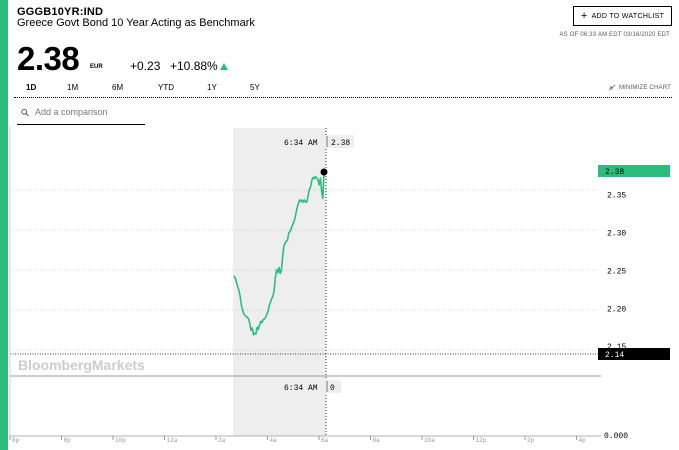 Image resolution: width=679 pixels, height=450 pixels. What do you see at coordinates (301, 388) in the screenshot?
I see `volume-crosshair-time-label: 6:34 AM` at bounding box center [301, 388].